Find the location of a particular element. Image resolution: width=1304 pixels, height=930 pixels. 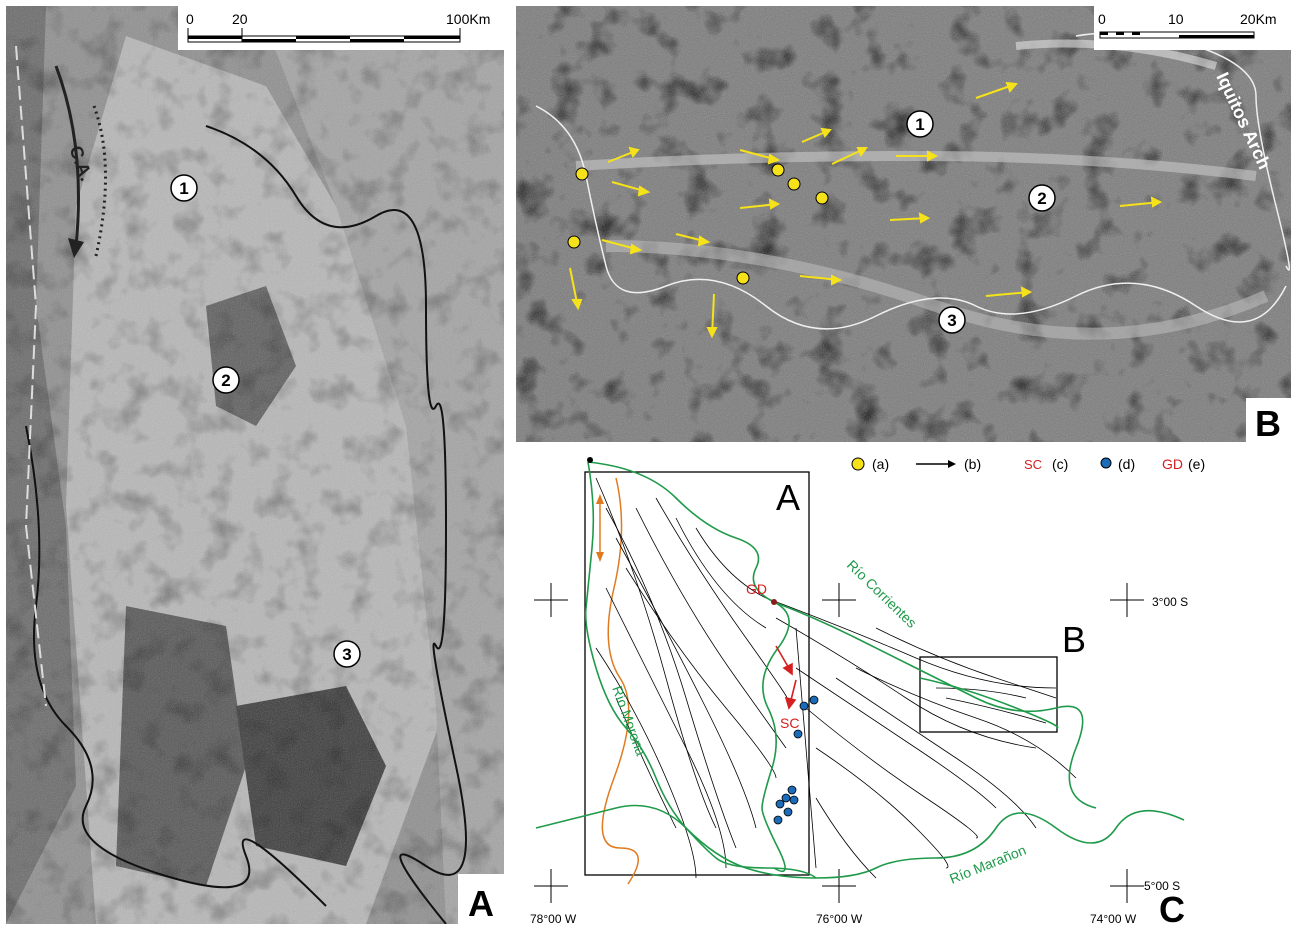

panel-b-letter-box is located at coordinates (1268, 420).